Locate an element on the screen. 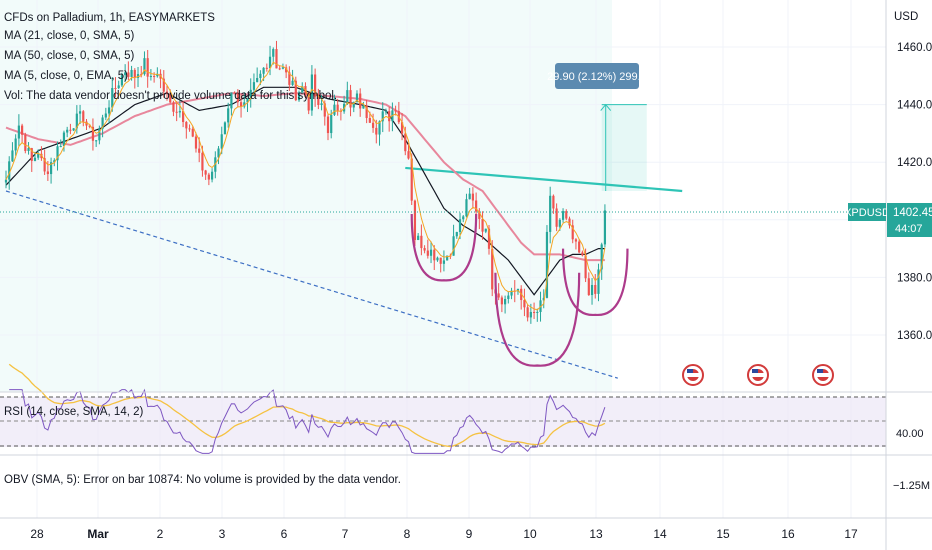 This screenshot has width=932, height=550. last-price: 1402.45 is located at coordinates (912, 213).